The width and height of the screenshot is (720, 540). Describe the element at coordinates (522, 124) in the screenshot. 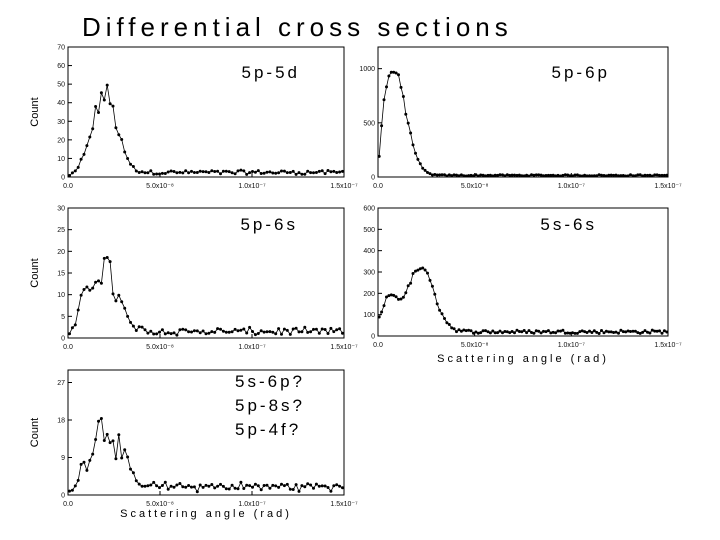

I see `series-line` at that location.